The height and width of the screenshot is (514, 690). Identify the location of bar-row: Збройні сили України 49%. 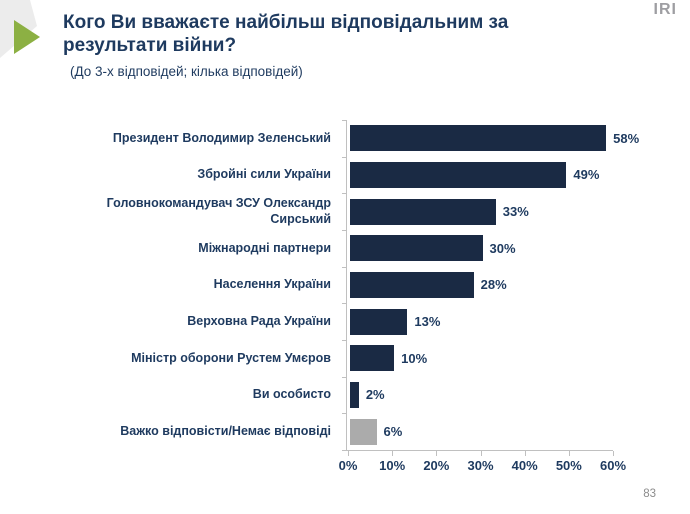
(355, 175).